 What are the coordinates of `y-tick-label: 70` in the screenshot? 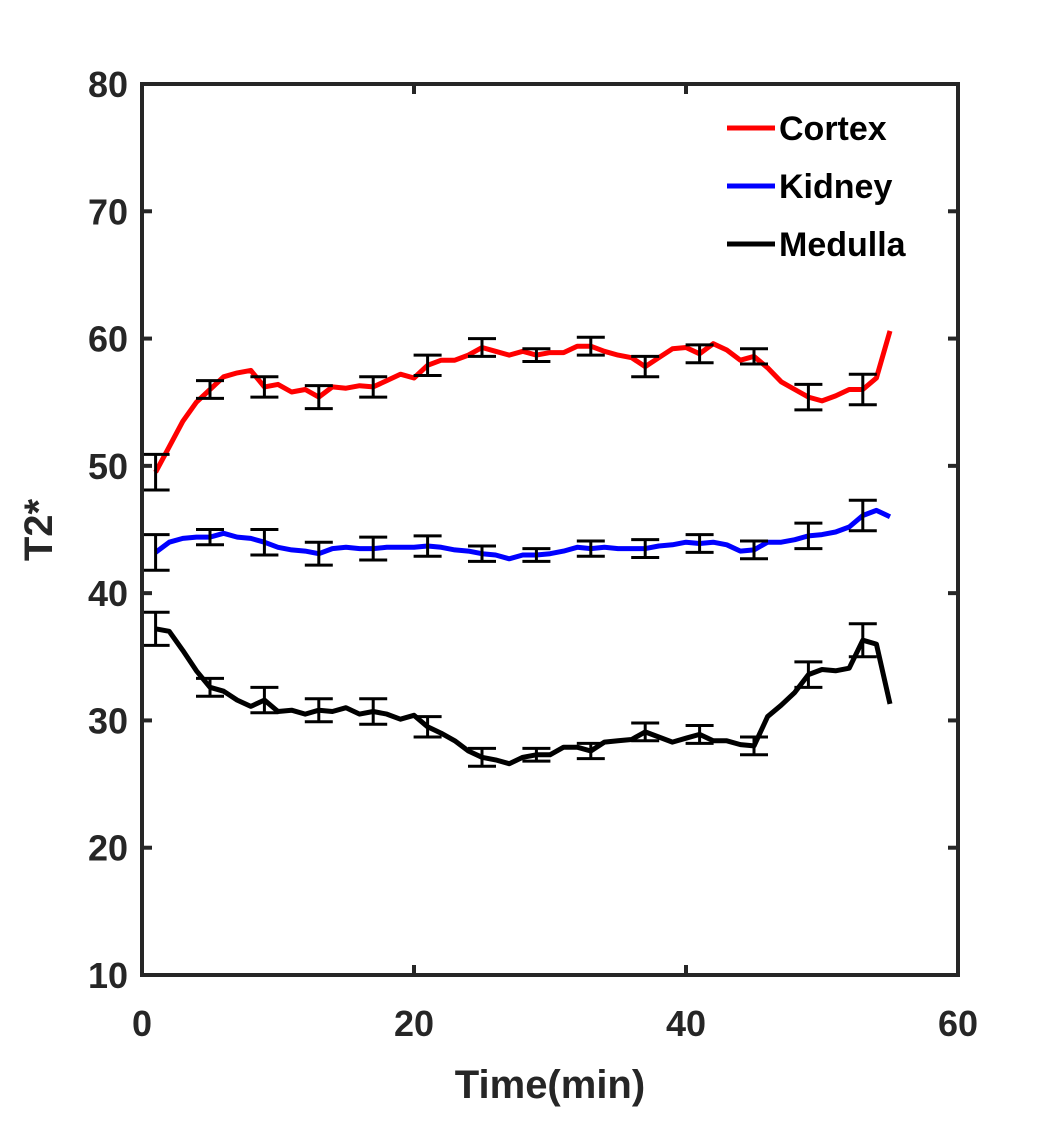 It's located at (108, 211).